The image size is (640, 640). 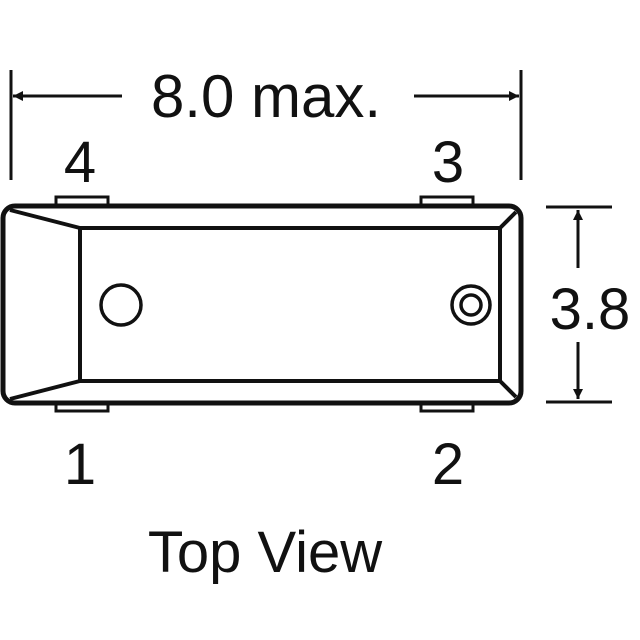 I want to click on bevel-top-left, so click(x=45, y=219).